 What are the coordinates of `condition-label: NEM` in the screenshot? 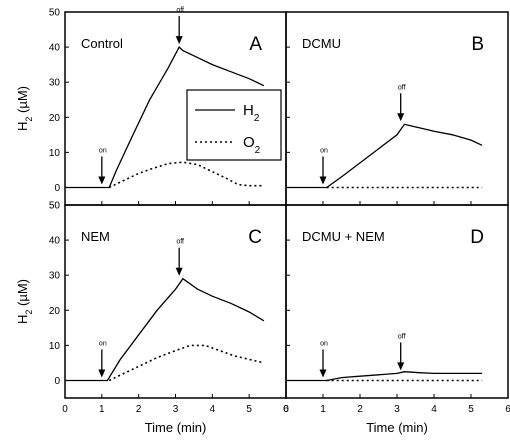 It's located at (95, 236).